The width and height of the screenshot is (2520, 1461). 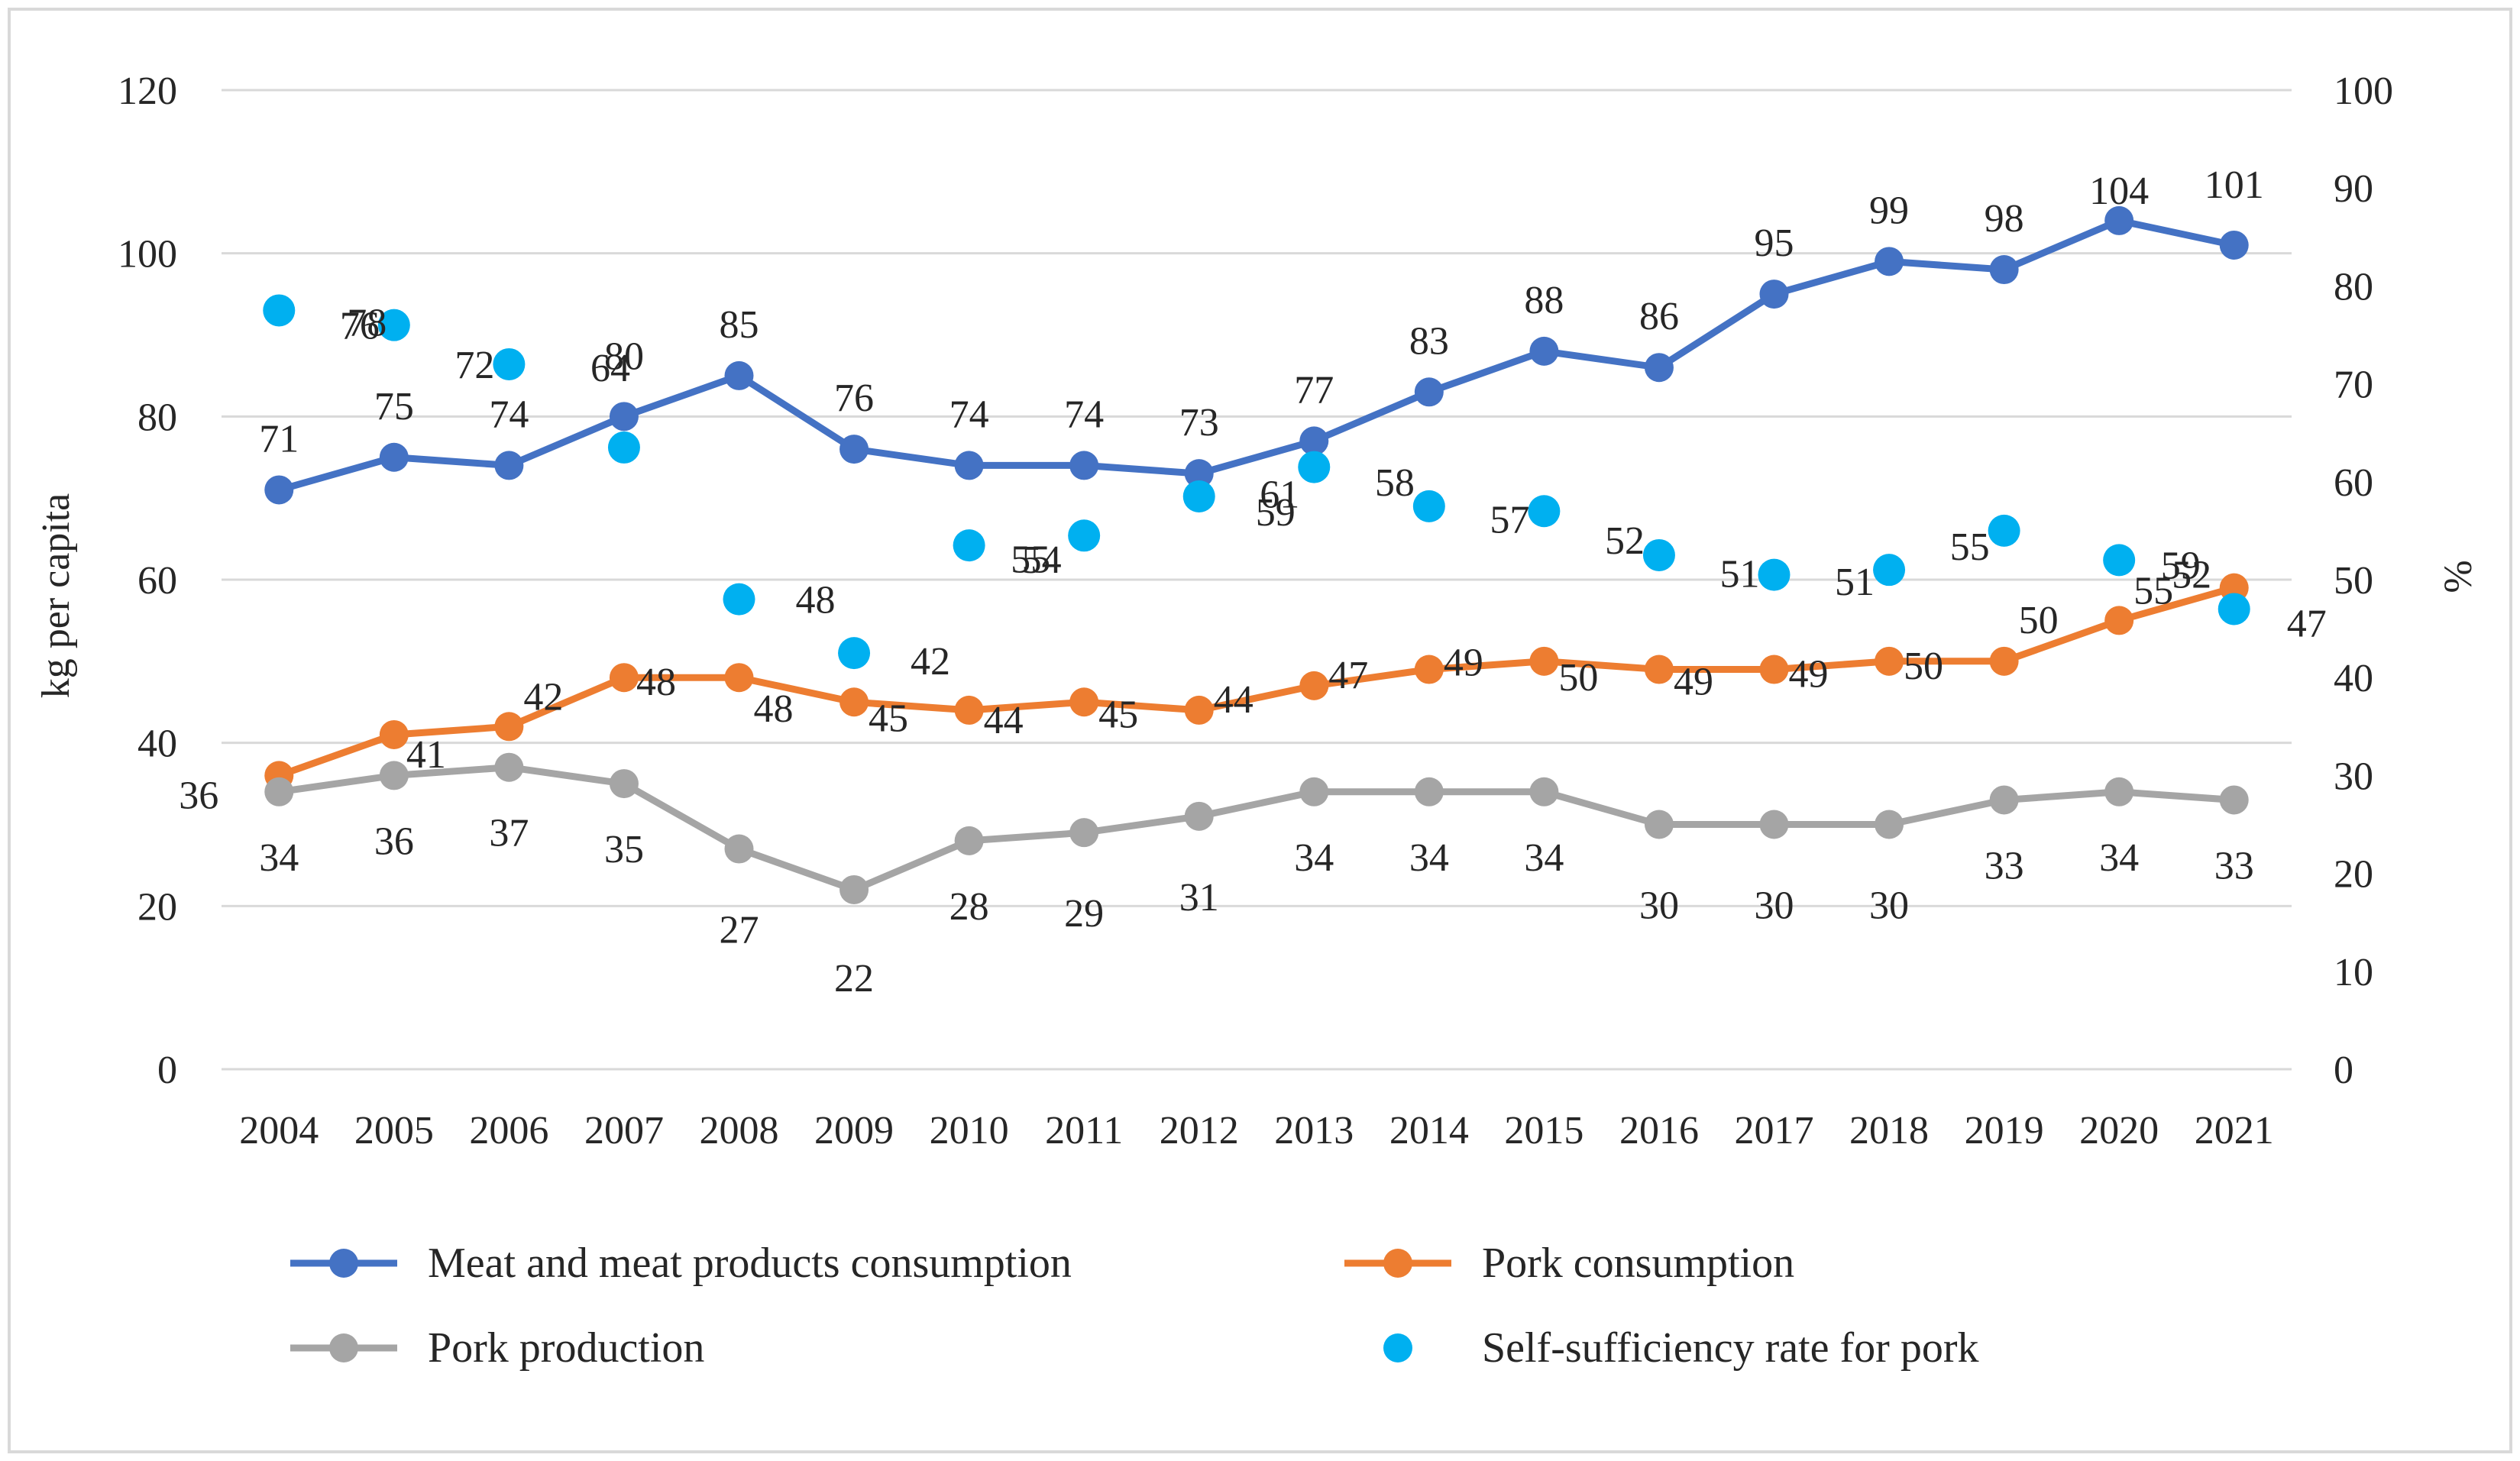 I want to click on data-label: 77, so click(x=1314, y=390).